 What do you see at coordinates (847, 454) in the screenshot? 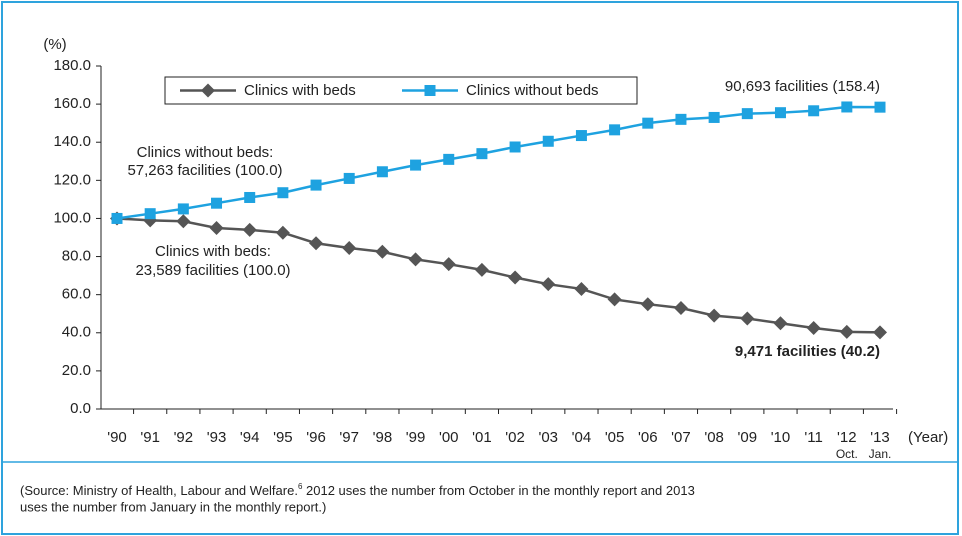
I see `x-tick-note: Oct.` at bounding box center [847, 454].